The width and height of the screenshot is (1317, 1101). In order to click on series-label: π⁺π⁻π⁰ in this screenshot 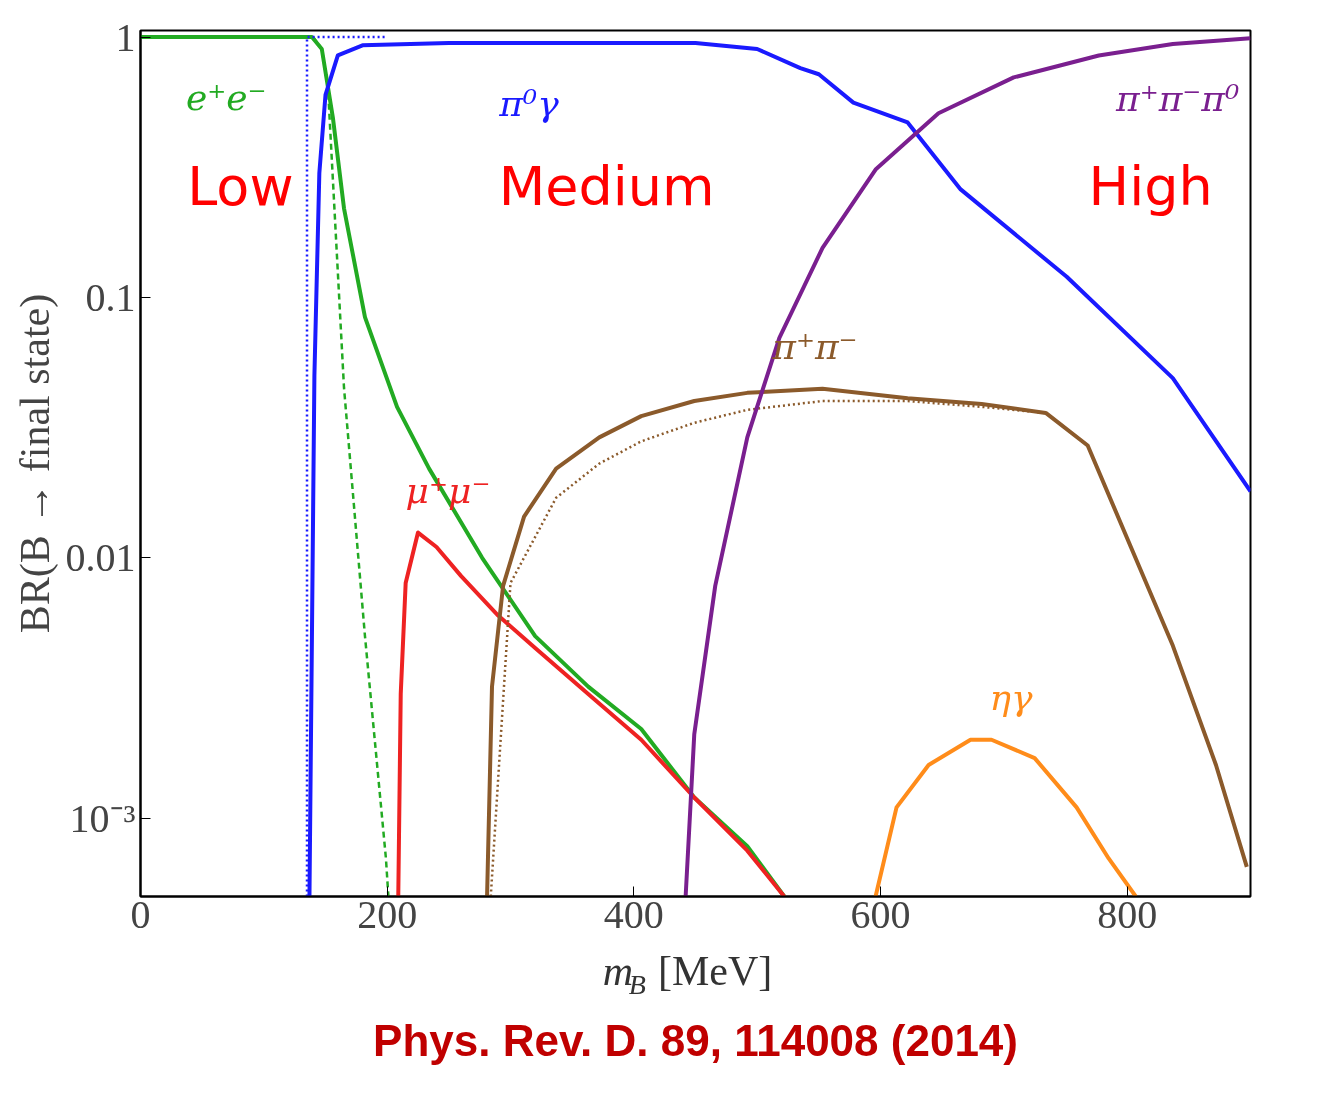, I will do `click(1177, 99)`.